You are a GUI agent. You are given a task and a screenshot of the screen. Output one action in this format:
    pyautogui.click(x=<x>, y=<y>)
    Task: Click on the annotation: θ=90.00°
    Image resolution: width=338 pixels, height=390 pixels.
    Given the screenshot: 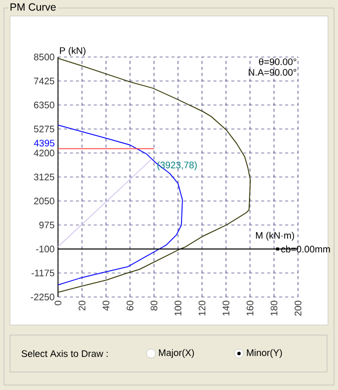 What is the action you would take?
    pyautogui.click(x=277, y=62)
    